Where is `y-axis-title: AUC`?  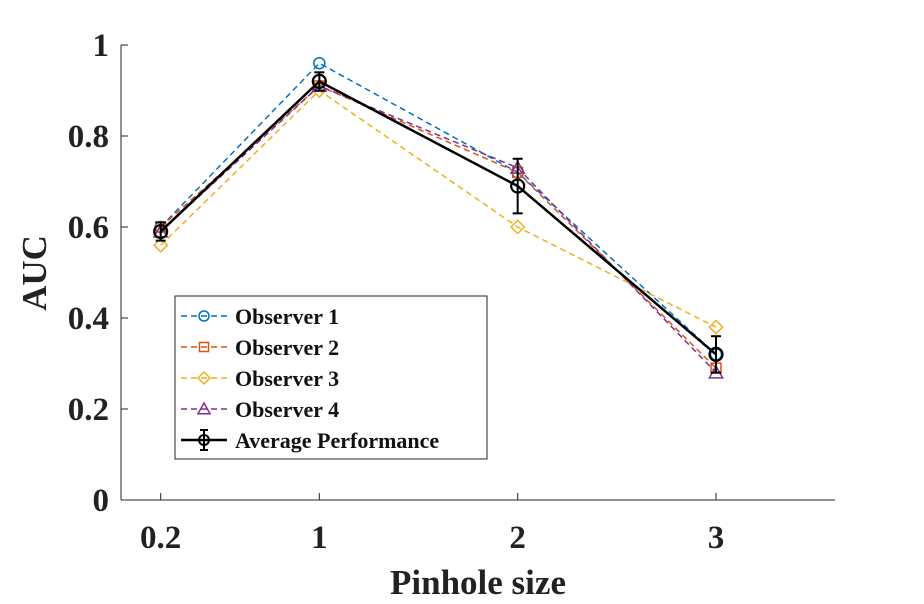 y-axis-title: AUC is located at coordinates (34, 273).